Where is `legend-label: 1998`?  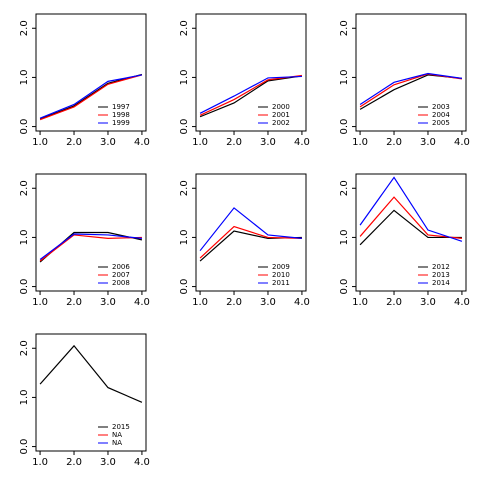
legend-label: 1998 is located at coordinates (121, 115).